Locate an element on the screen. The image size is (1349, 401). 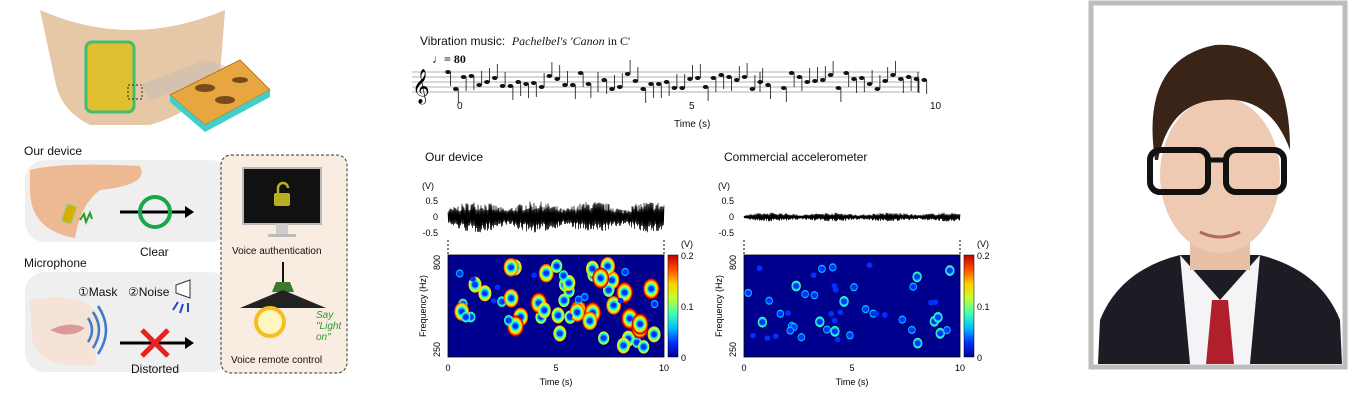
tempo-value: = 80 is located at coordinates (455, 59).